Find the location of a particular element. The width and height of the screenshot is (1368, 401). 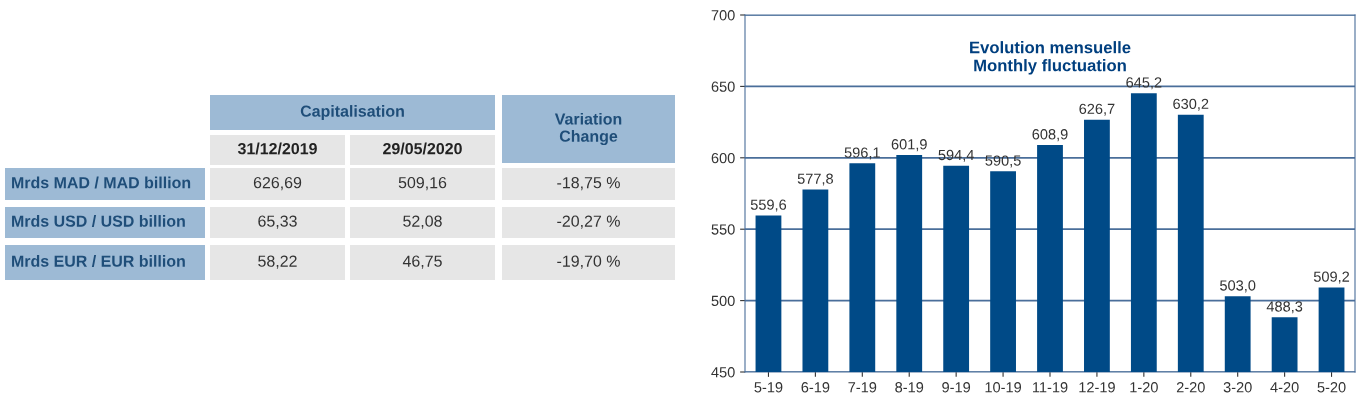

x-tick-label: 8-19 is located at coordinates (909, 387).